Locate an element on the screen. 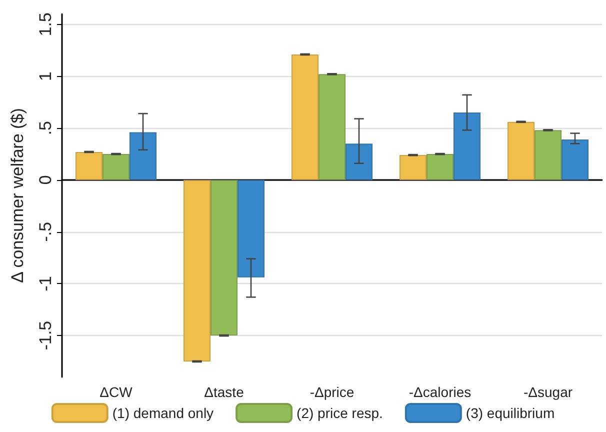  legend-label: (3) equilibrium is located at coordinates (510, 413).